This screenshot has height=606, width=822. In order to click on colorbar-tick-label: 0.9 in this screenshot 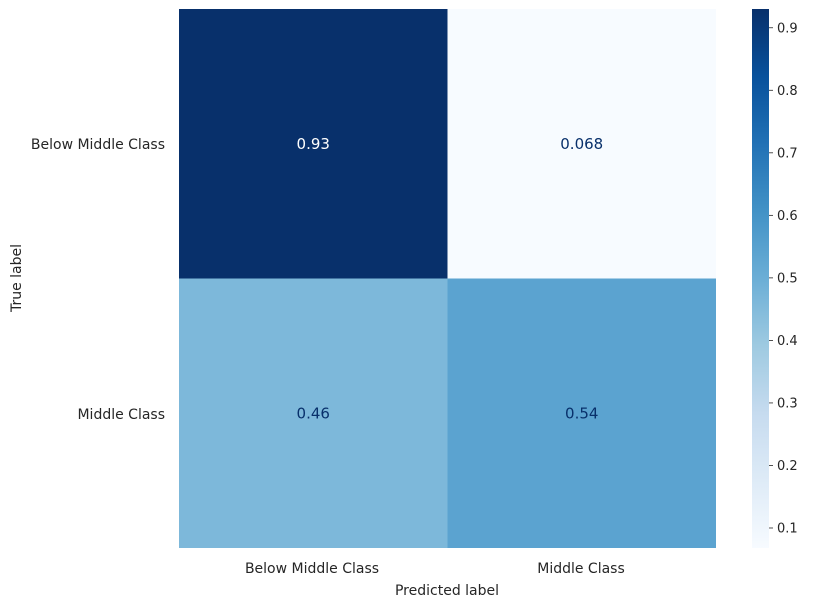, I will do `click(787, 28)`.